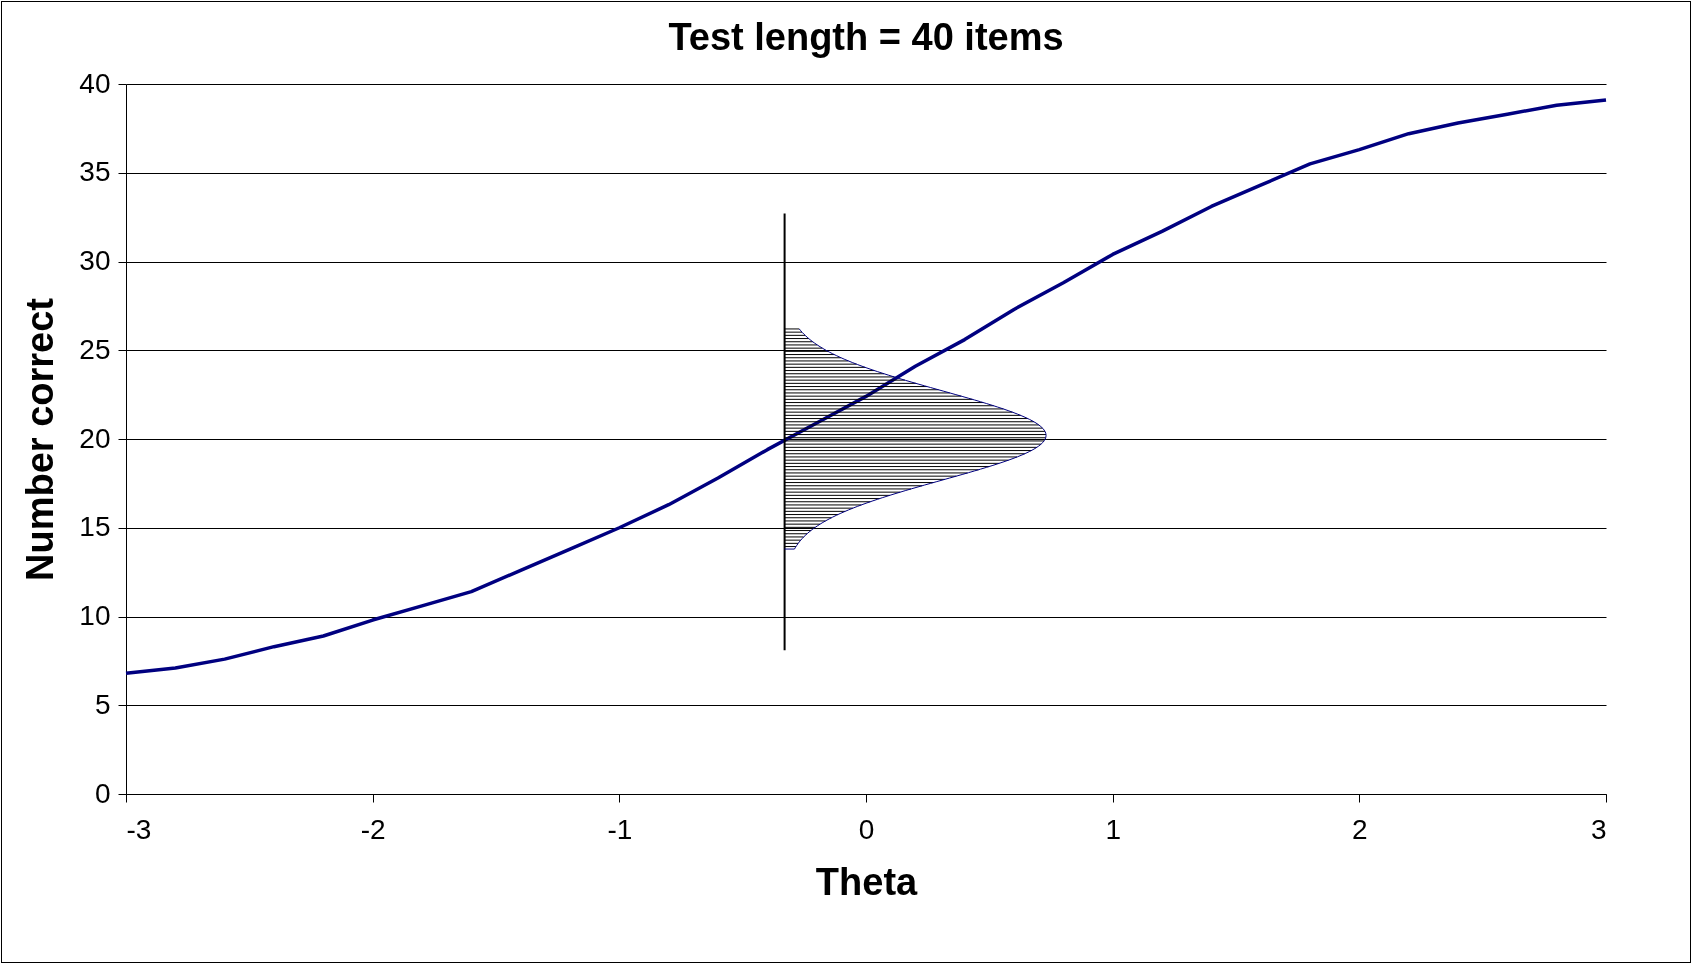 This screenshot has width=1694, height=966. I want to click on x-tick-label: 0, so click(866, 829).